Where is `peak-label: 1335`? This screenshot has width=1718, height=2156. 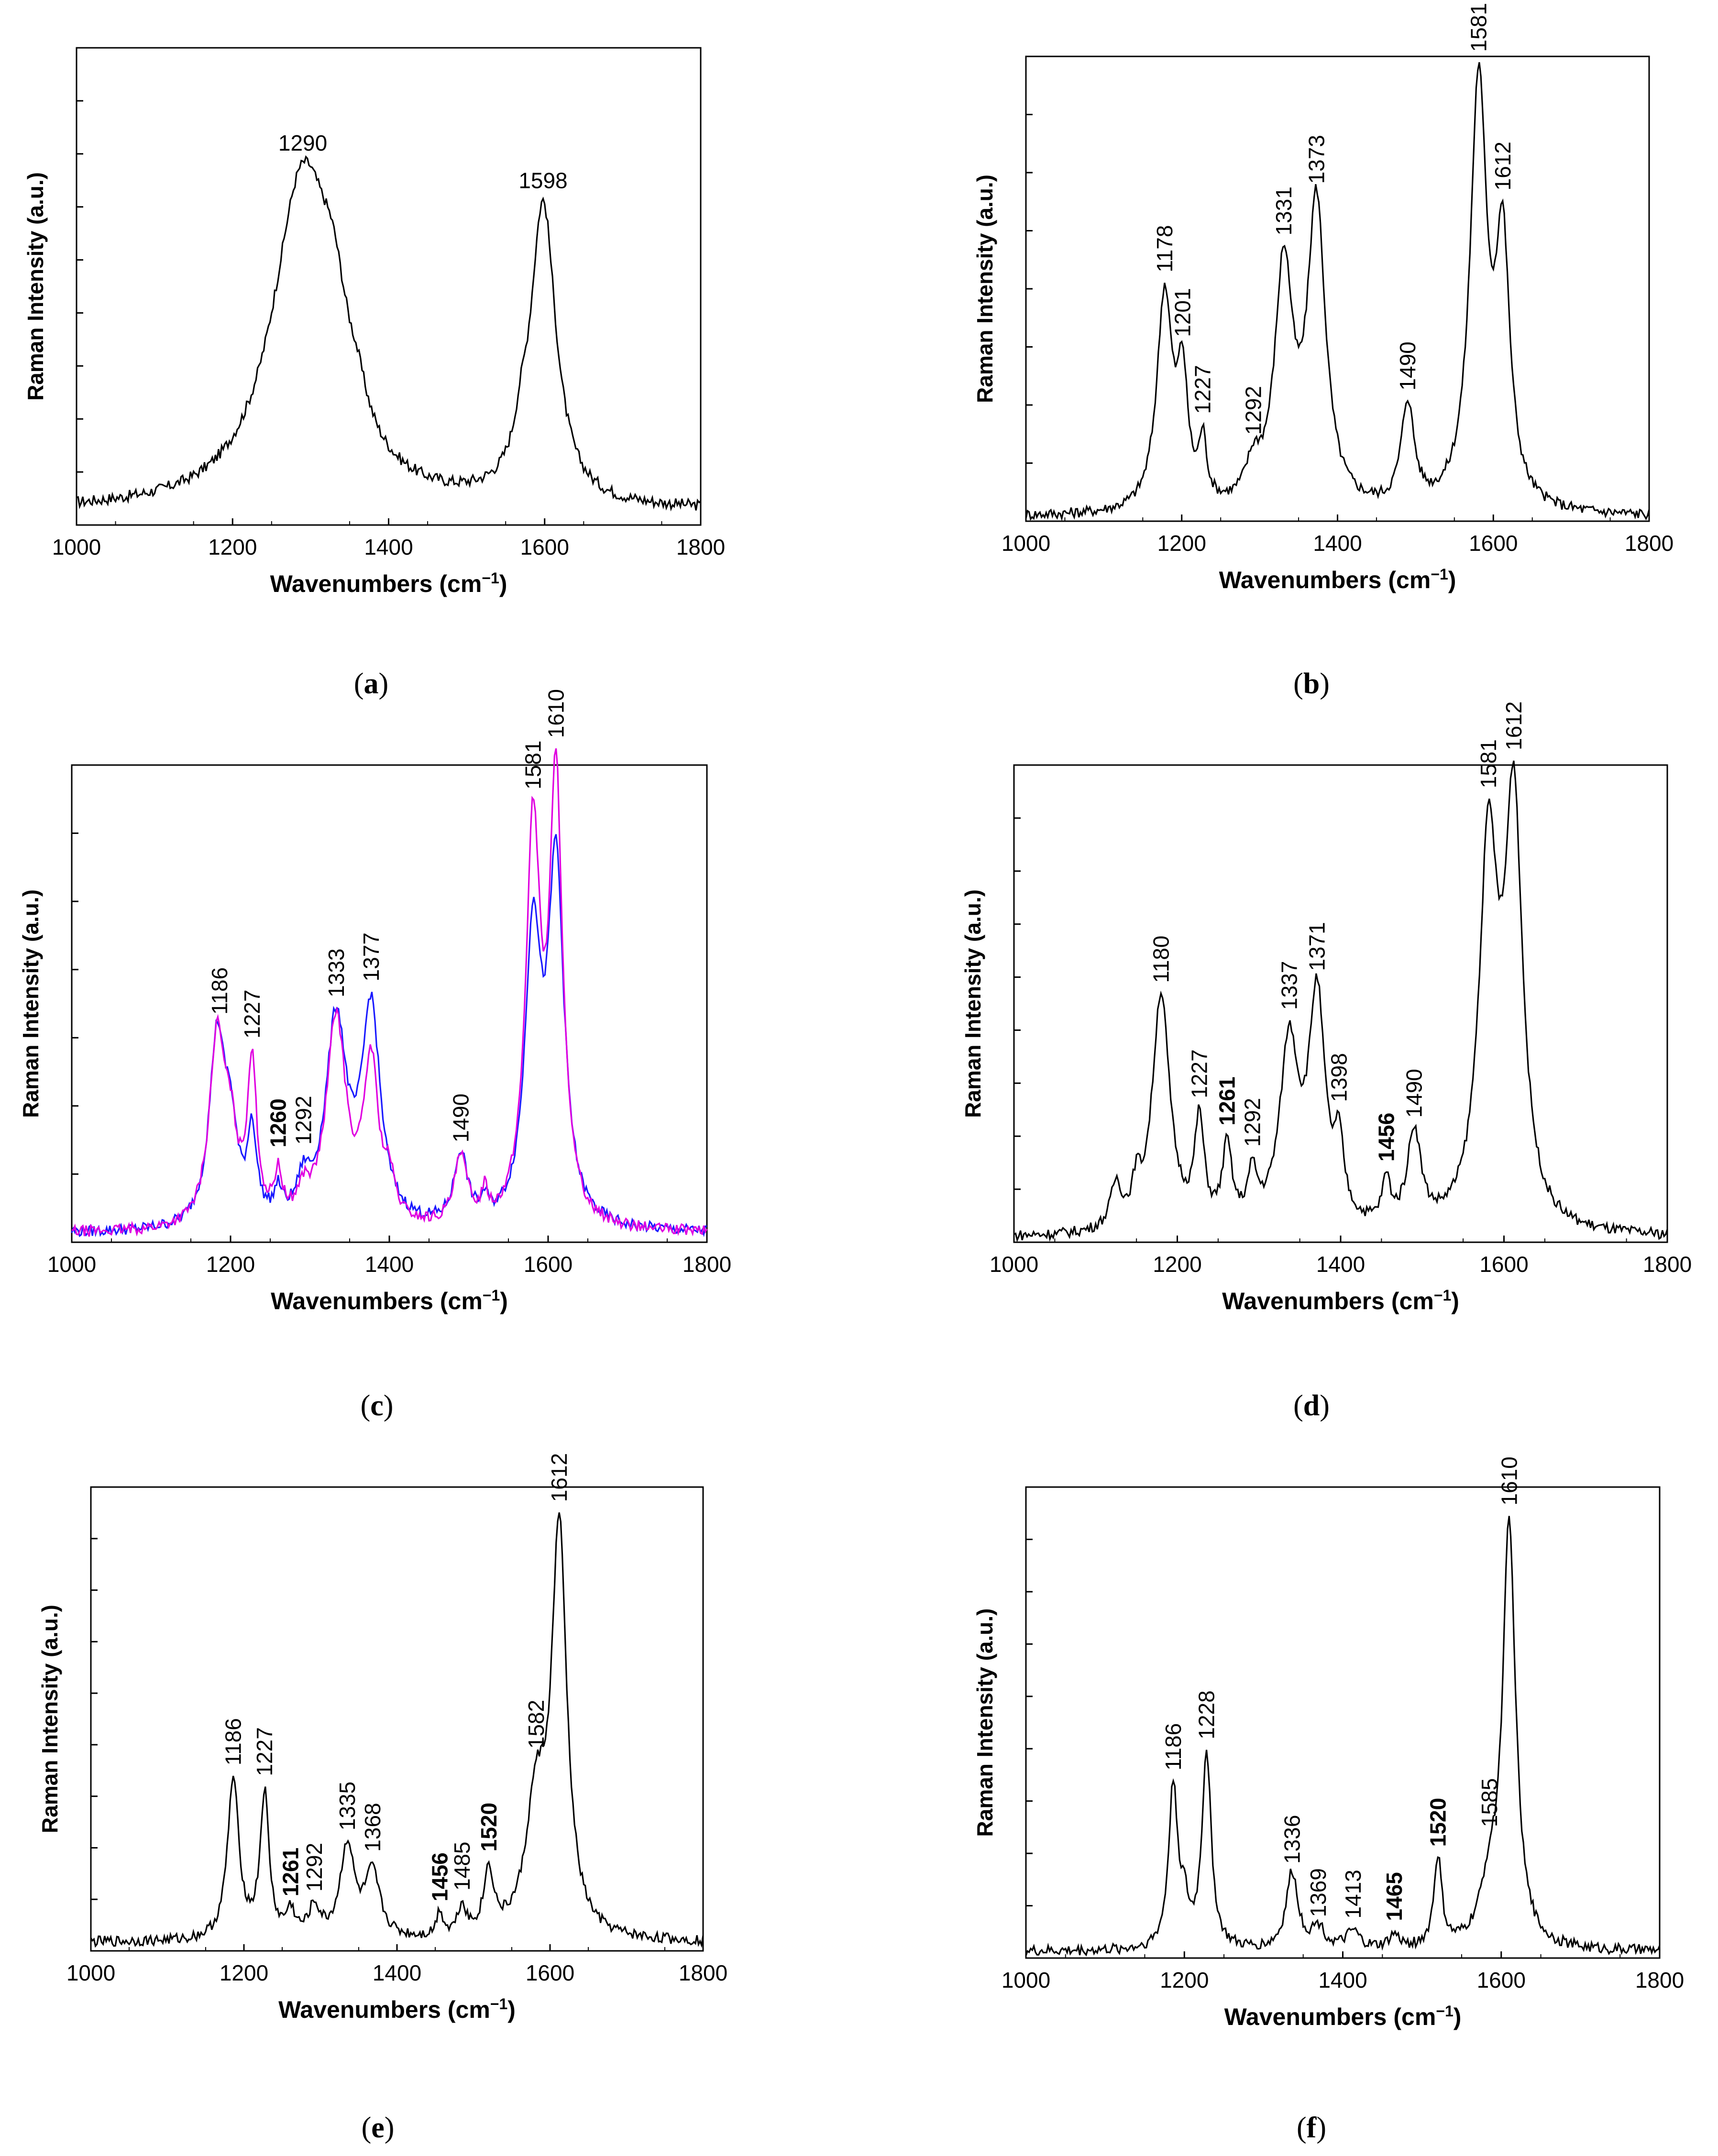 peak-label: 1335 is located at coordinates (347, 1806).